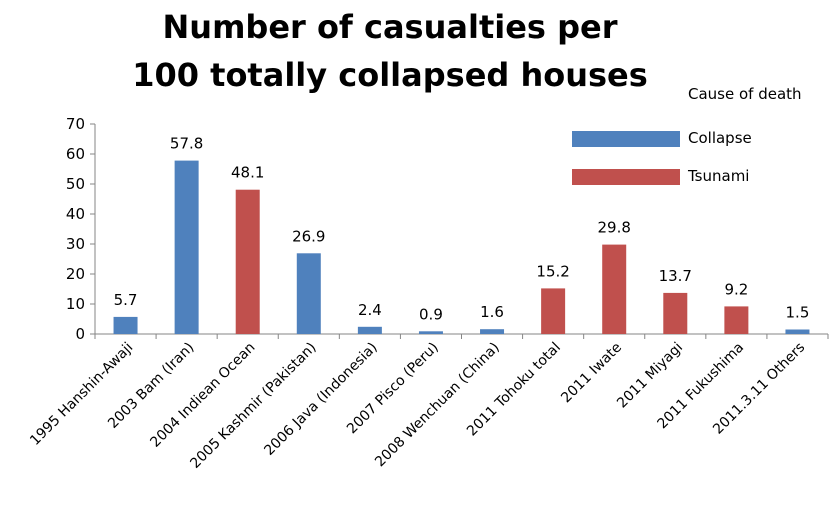  What do you see at coordinates (736, 289) in the screenshot?
I see `data-label: 9.2` at bounding box center [736, 289].